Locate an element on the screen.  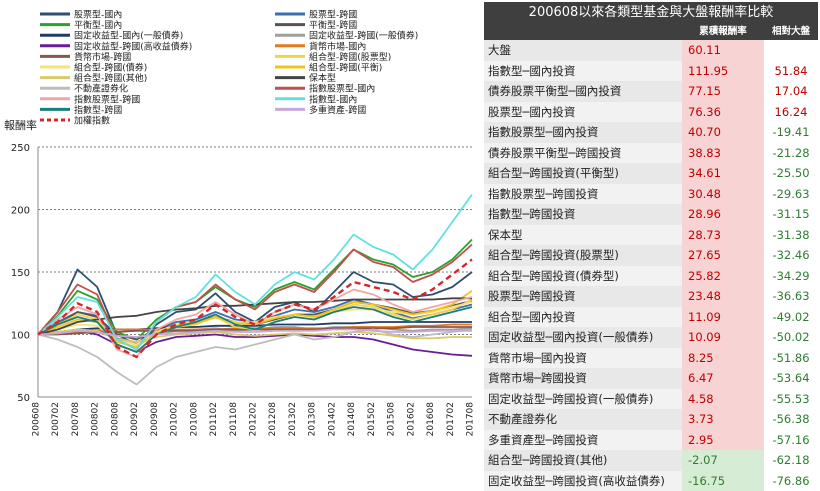
table-title: 200608以來各類型基金與大盤報酬率比較 is located at coordinates (651, 13).